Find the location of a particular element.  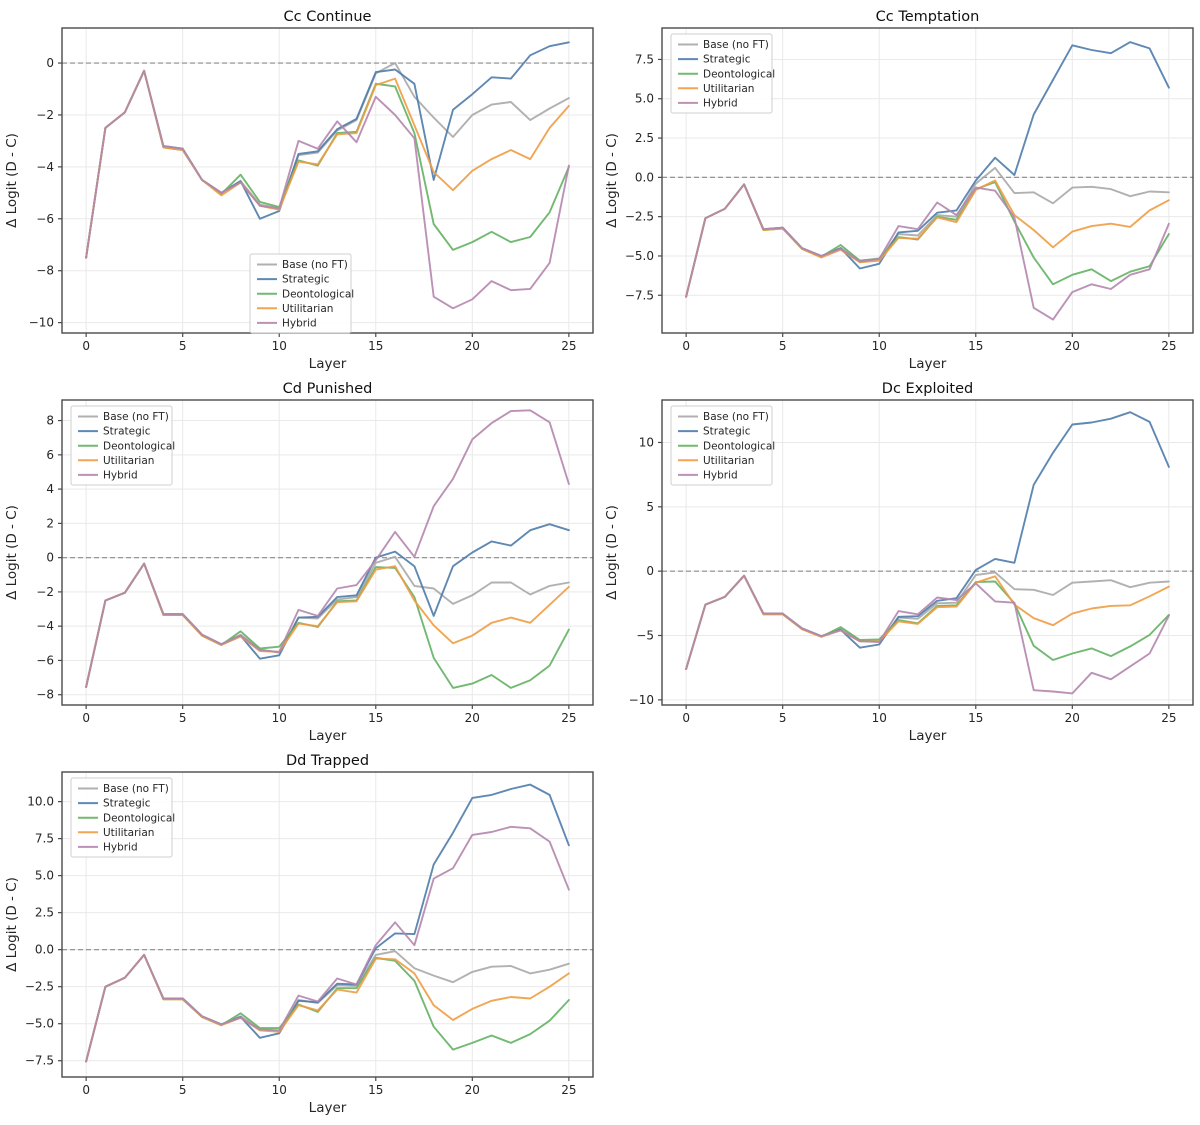

y-tick-label: 5 is located at coordinates (650, 507).